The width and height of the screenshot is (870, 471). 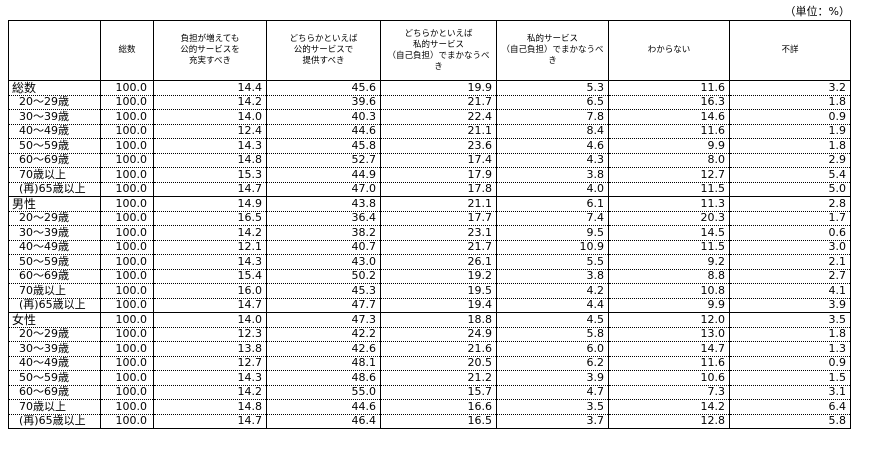 What do you see at coordinates (438, 378) in the screenshot?
I see `cell-value: 21.2` at bounding box center [438, 378].